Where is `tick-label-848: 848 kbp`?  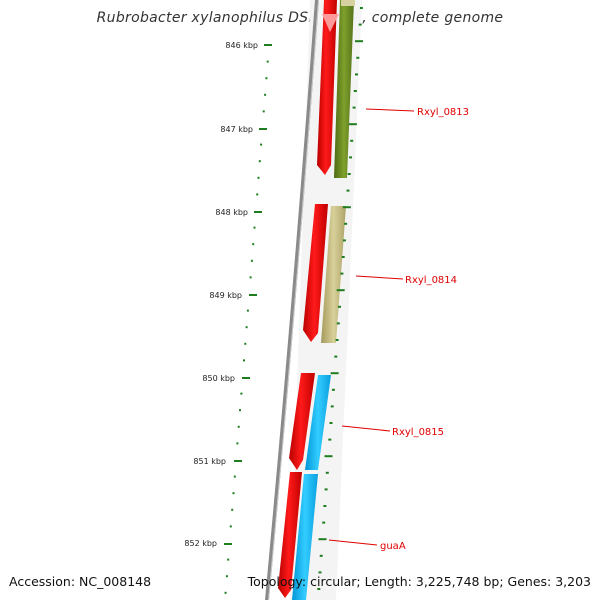 tick-label-848: 848 kbp is located at coordinates (231, 212).